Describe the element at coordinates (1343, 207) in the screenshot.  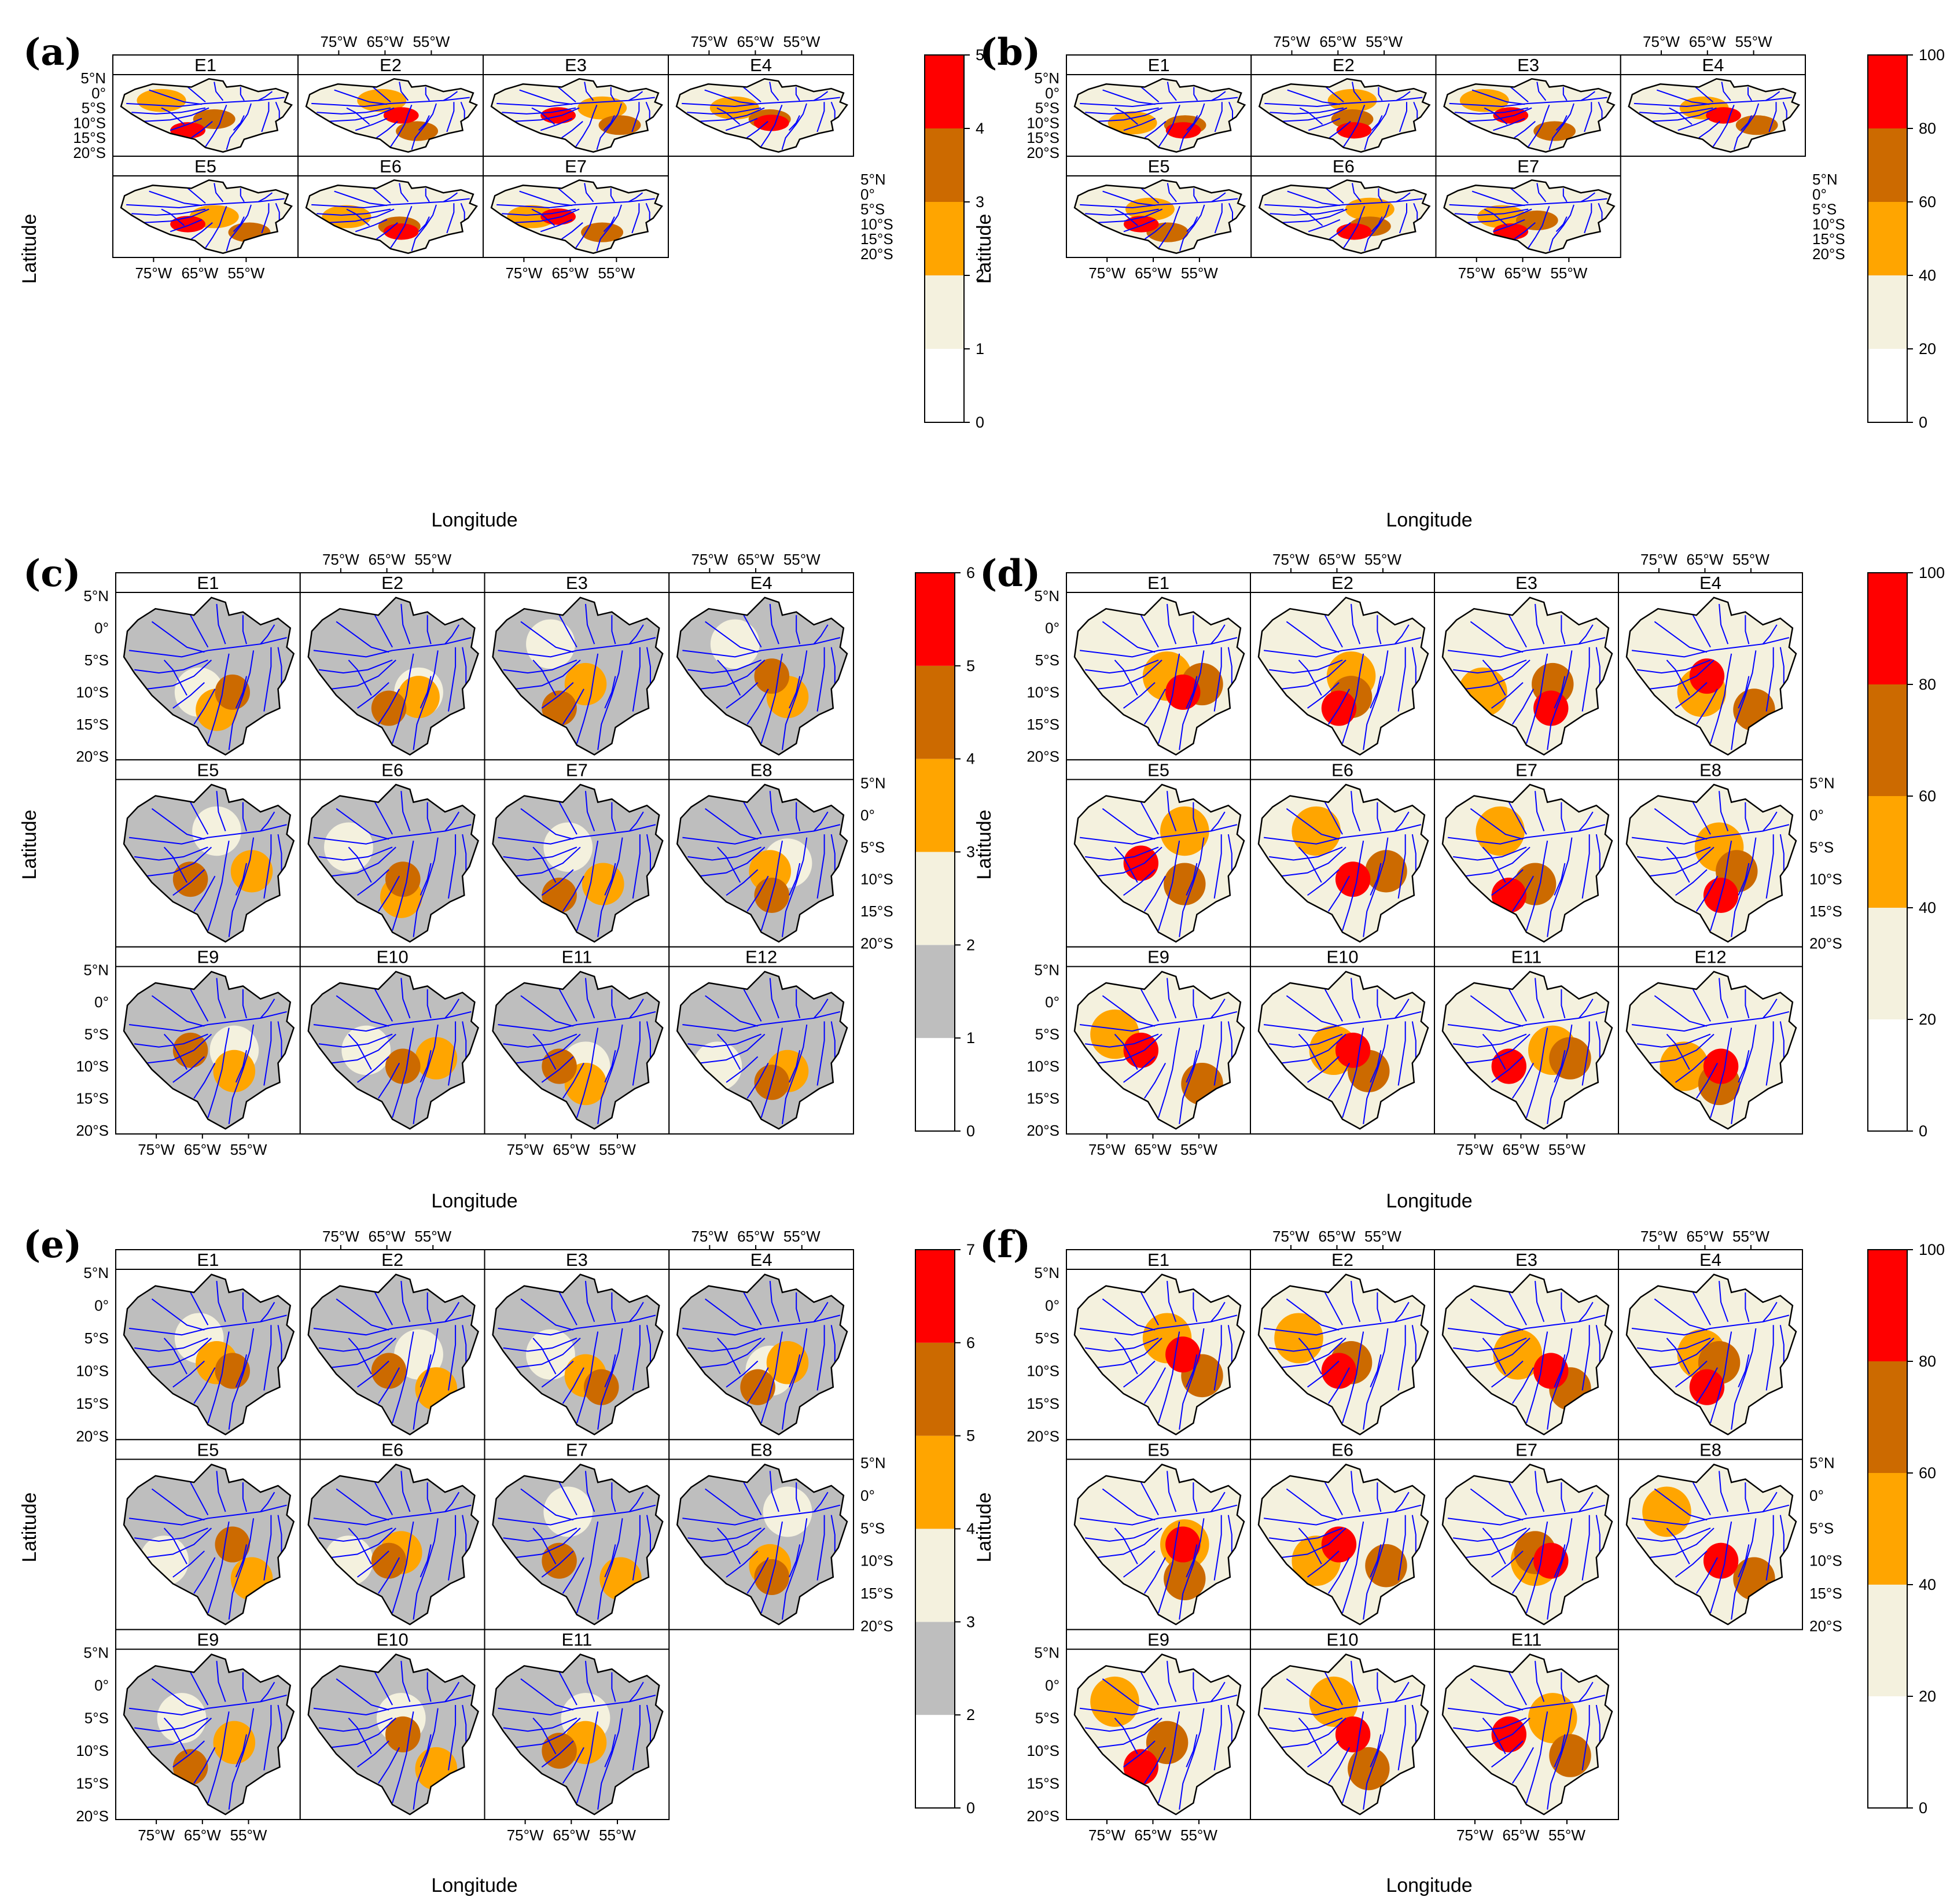
I see `facet-e6: E6` at that location.